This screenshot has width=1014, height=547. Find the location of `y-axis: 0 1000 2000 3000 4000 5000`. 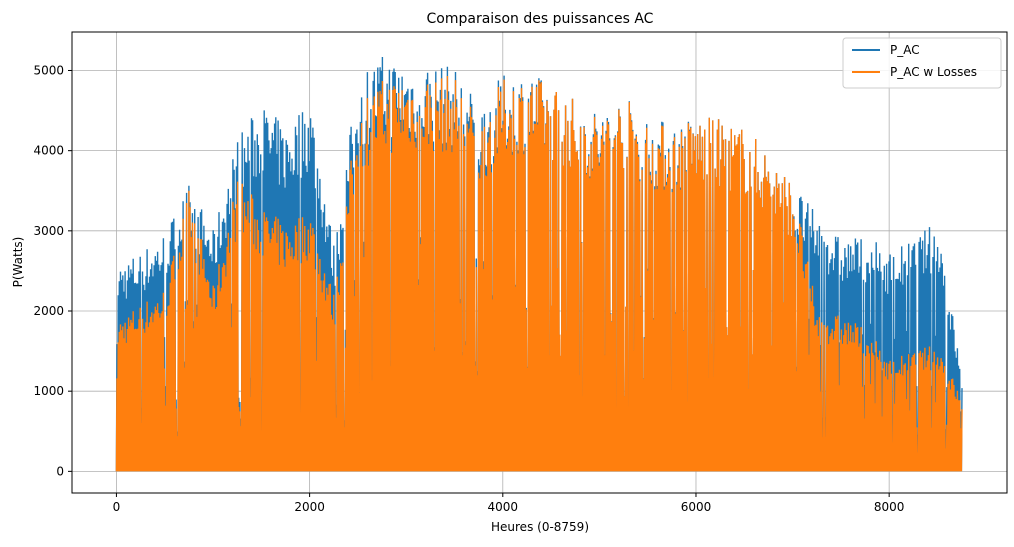

y-axis: 0 1000 2000 3000 4000 5000 is located at coordinates (52, 270).